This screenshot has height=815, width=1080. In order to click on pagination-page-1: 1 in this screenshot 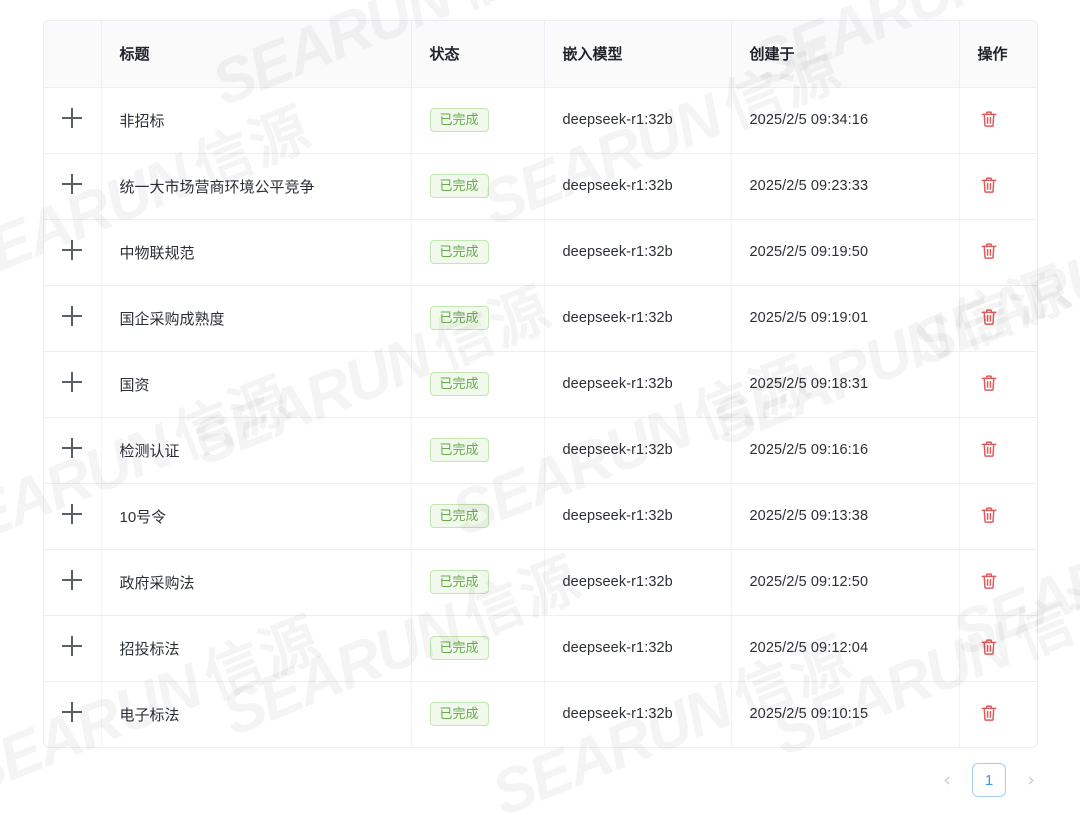, I will do `click(989, 780)`.